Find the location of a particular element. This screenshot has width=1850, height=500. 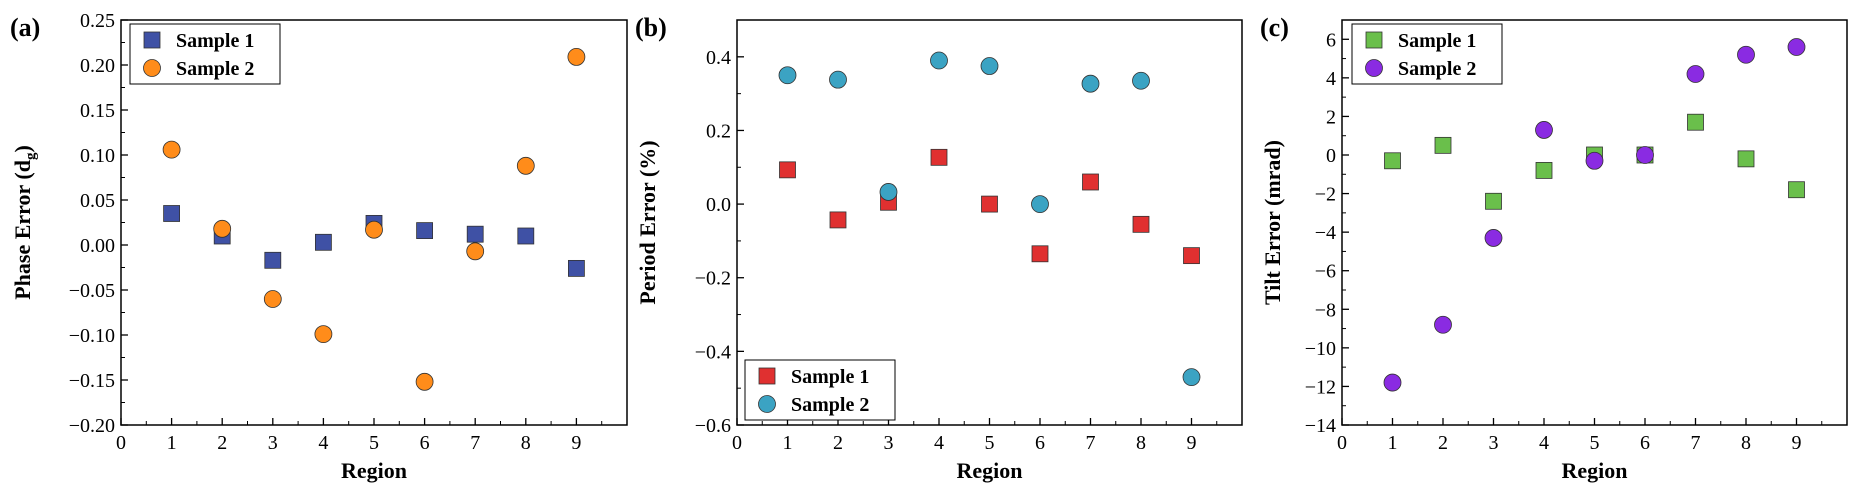

y-tick-label: −0.6 is located at coordinates (713, 426).